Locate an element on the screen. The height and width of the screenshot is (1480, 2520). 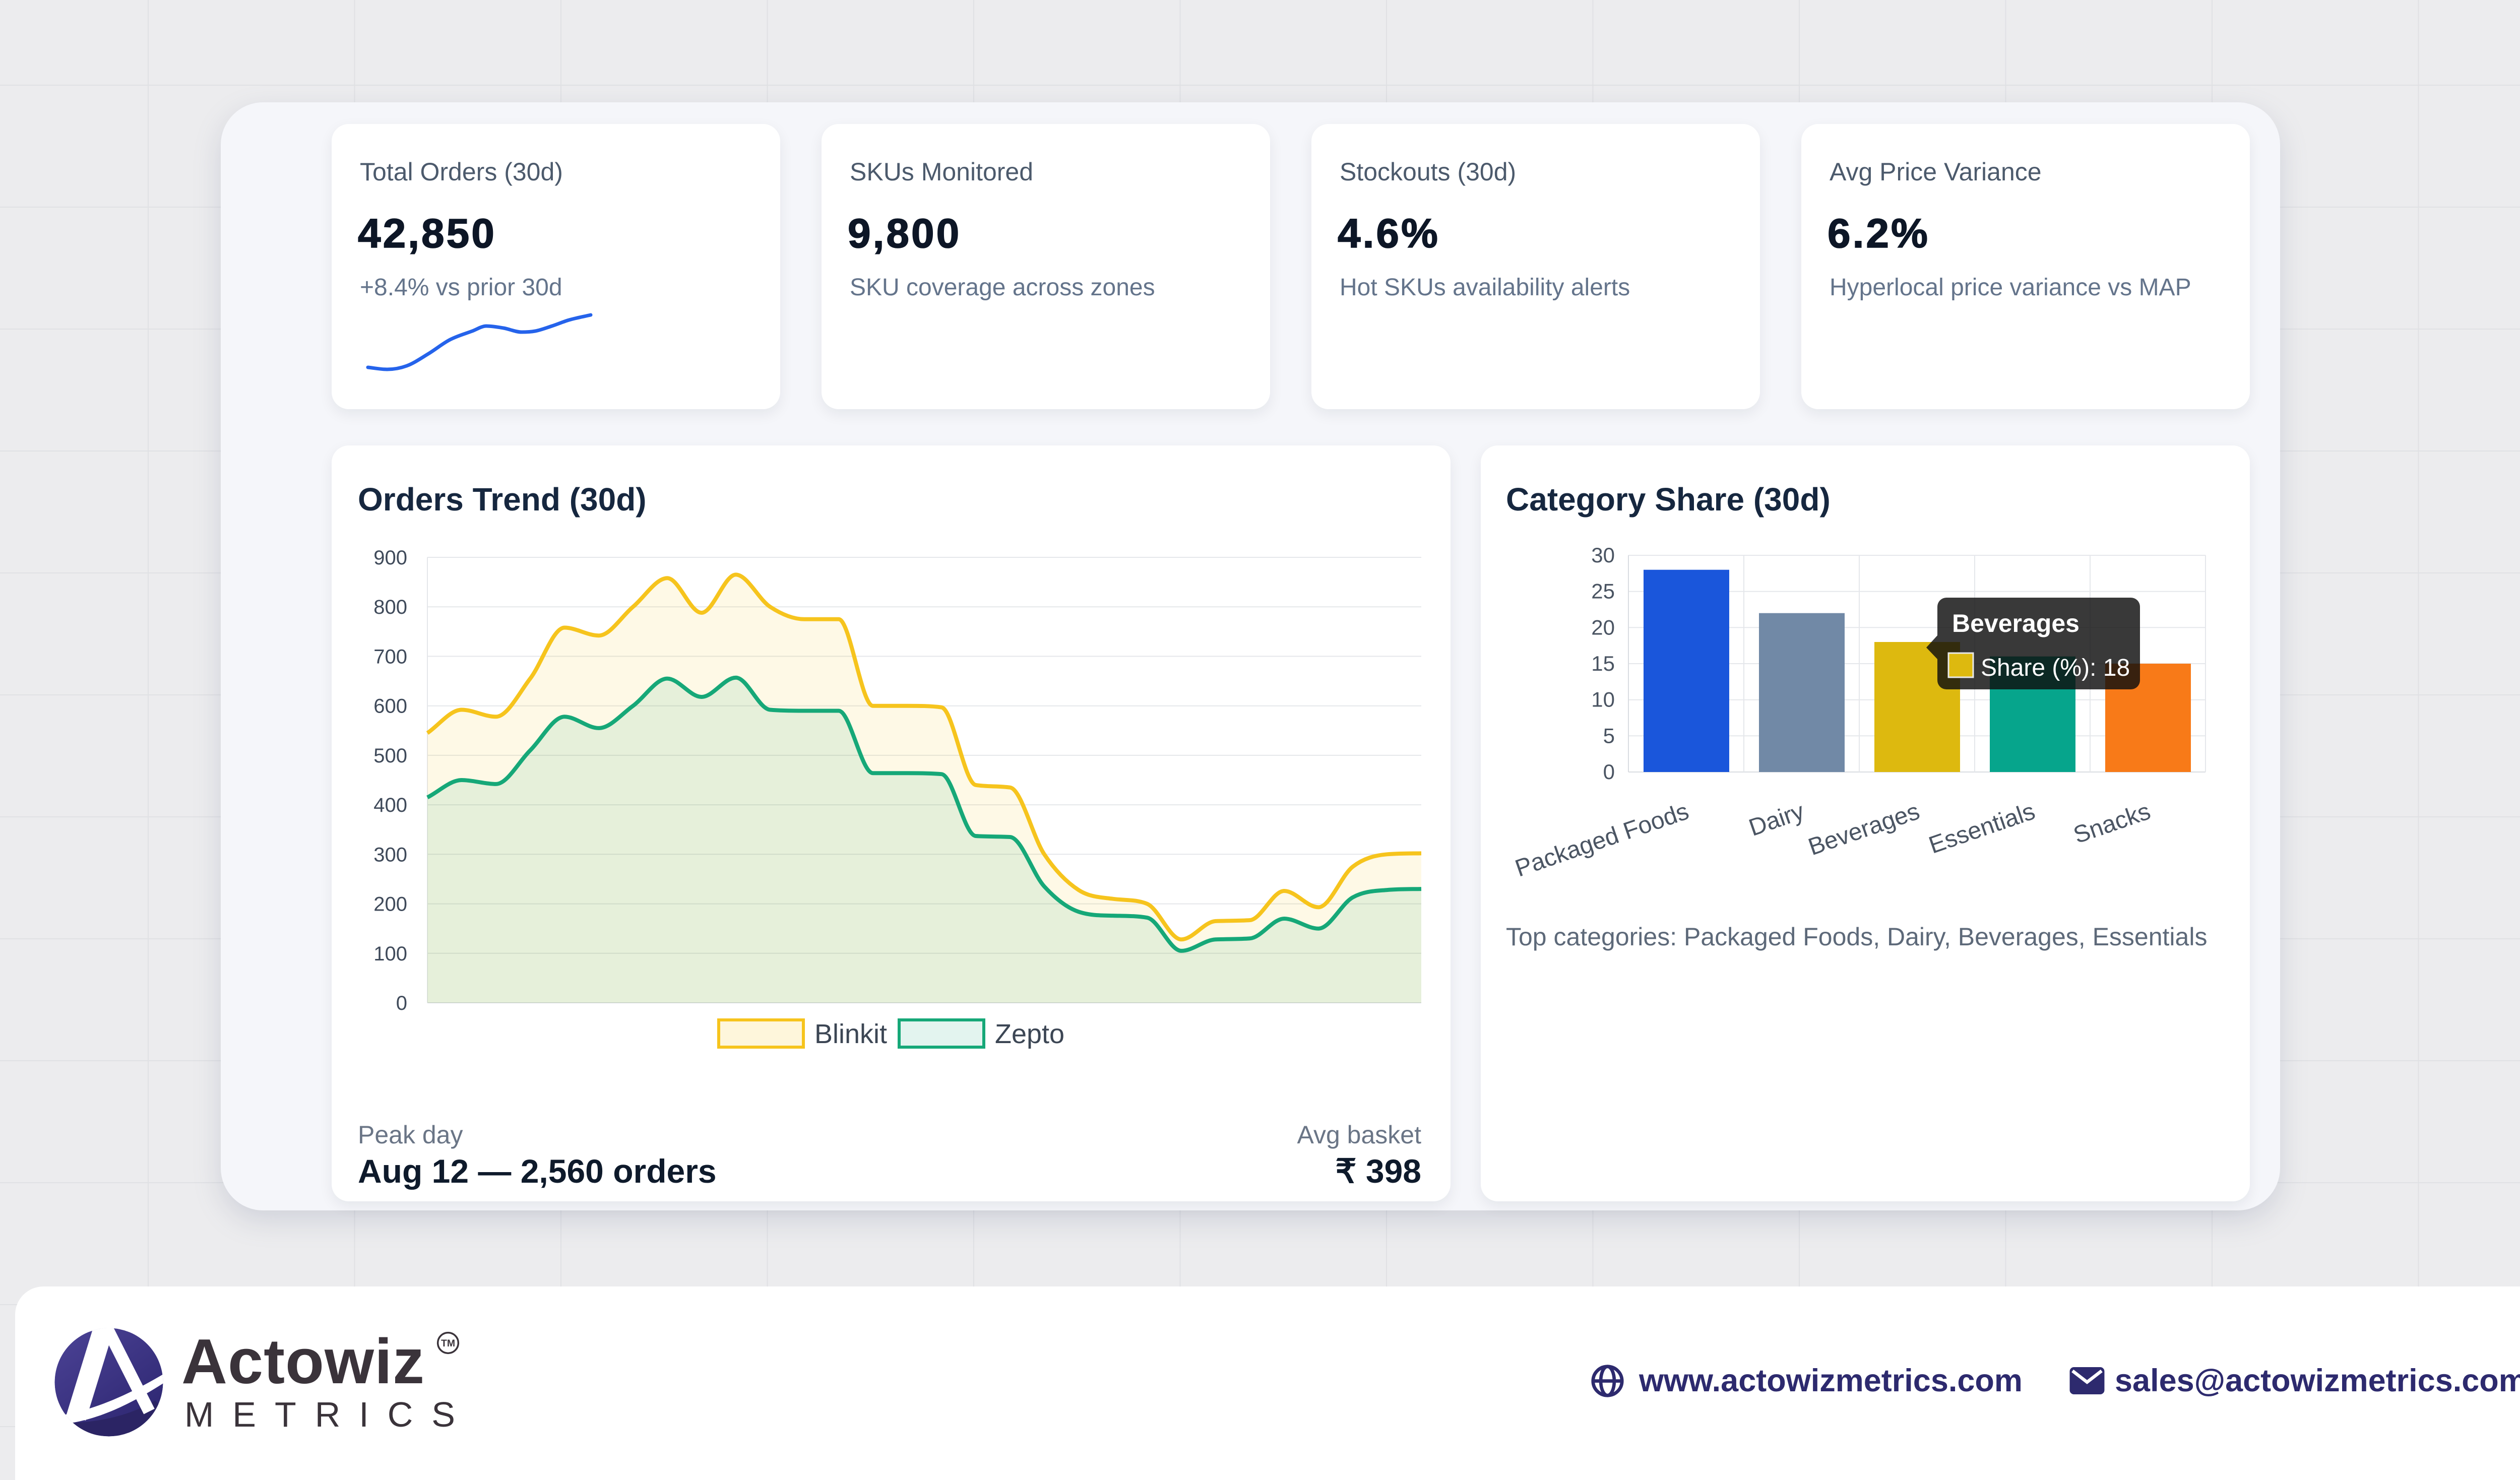
svg-text: 300 is located at coordinates (390, 855).